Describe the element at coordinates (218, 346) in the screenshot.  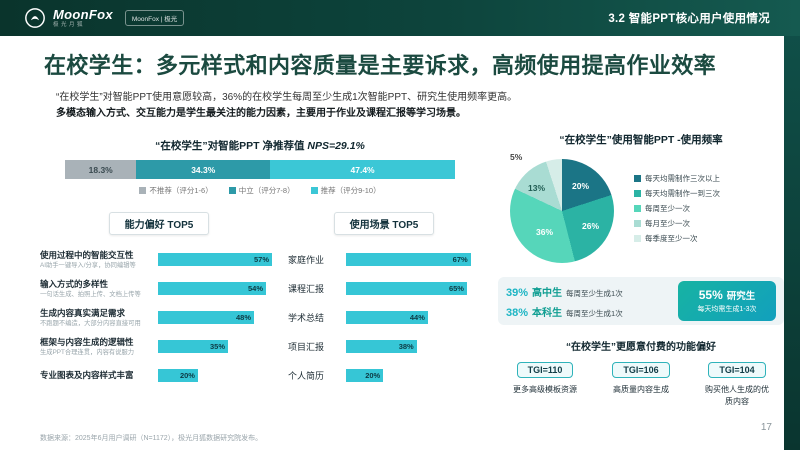
I see `bar-track: 35%` at that location.